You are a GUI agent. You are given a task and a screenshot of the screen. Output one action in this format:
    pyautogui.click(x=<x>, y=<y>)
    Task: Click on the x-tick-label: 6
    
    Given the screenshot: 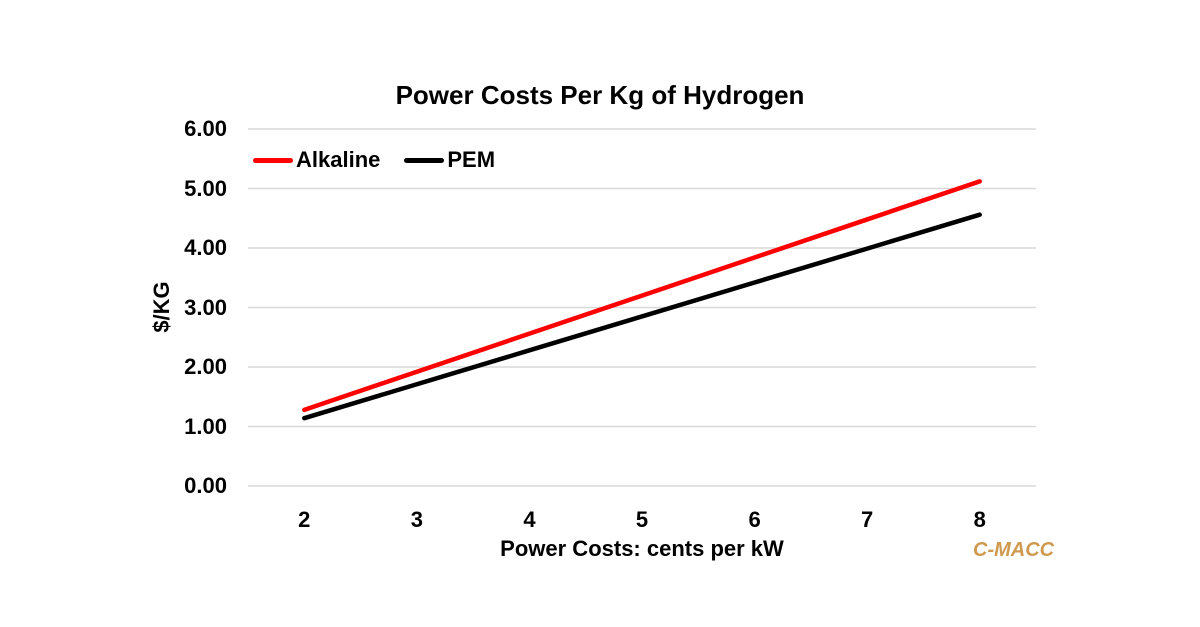 What is the action you would take?
    pyautogui.click(x=754, y=519)
    